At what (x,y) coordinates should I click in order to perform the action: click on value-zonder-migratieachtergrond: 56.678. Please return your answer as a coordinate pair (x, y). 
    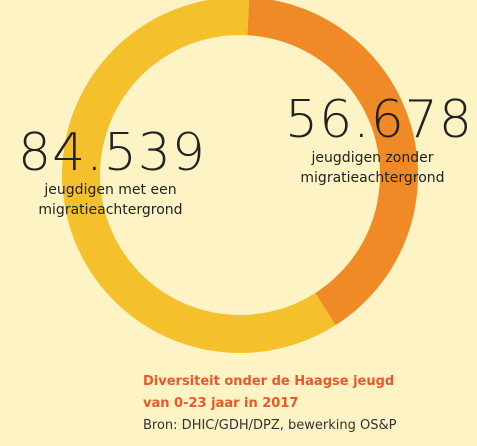
    Looking at the image, I should click on (379, 120).